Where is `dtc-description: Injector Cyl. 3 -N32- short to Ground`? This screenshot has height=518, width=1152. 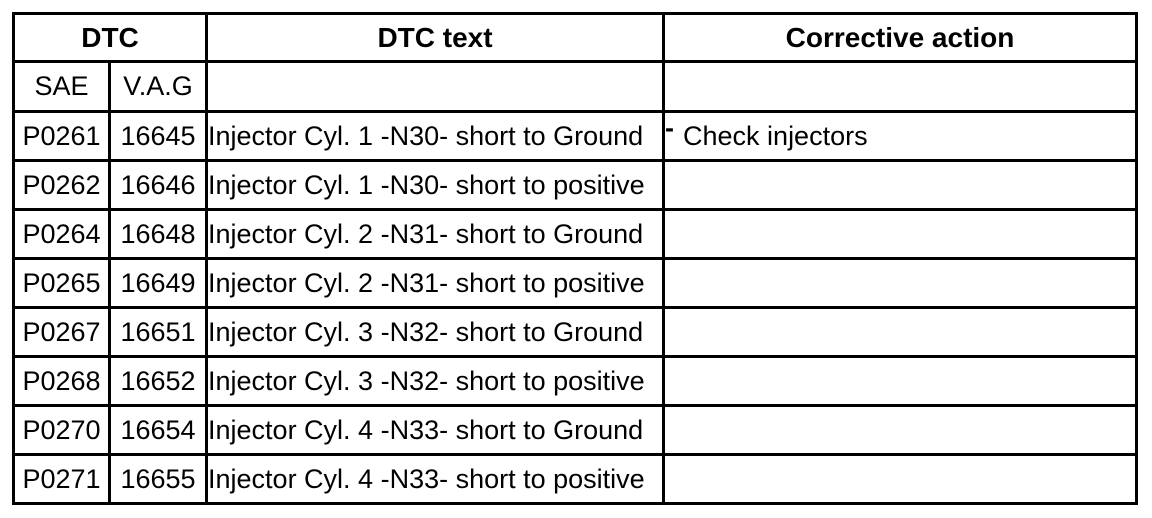 dtc-description: Injector Cyl. 3 -N32- short to Ground is located at coordinates (435, 332).